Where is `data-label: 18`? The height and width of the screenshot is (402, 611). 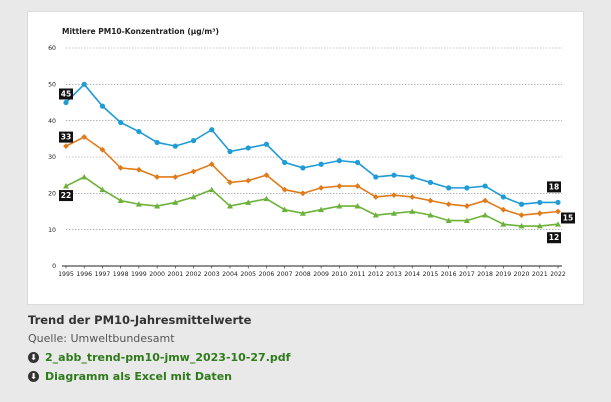 data-label: 18 is located at coordinates (554, 187).